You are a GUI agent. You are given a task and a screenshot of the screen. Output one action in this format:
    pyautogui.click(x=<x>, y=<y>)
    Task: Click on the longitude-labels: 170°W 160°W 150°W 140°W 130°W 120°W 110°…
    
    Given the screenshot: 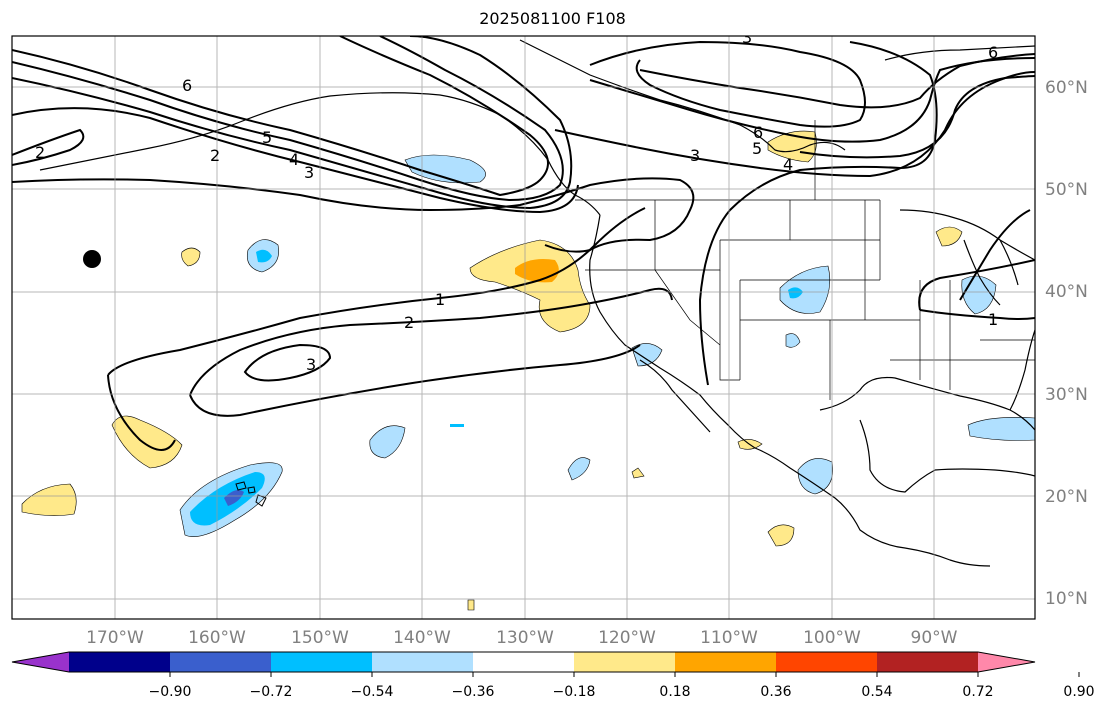 What is the action you would take?
    pyautogui.click(x=522, y=638)
    